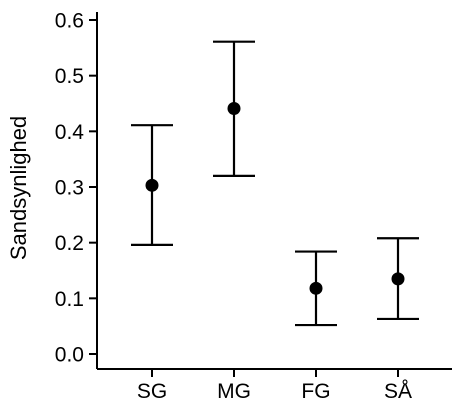 Image resolution: width=460 pixels, height=408 pixels. I want to click on y-axis-label: Sandsynlighed, so click(18, 188).